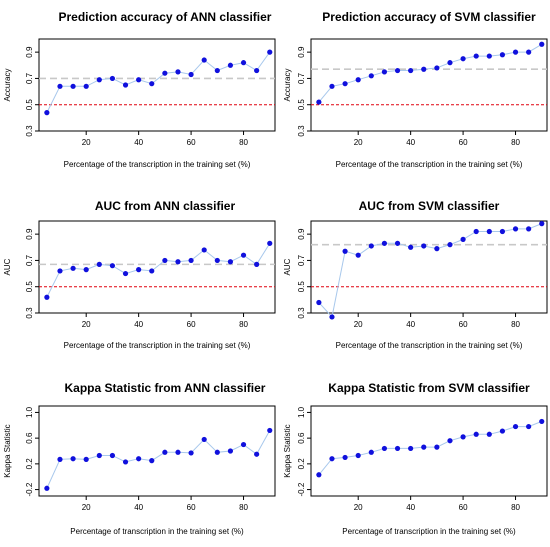 The image size is (550, 547). What do you see at coordinates (7, 266) in the screenshot?
I see `y-axis-label: AUC` at bounding box center [7, 266].